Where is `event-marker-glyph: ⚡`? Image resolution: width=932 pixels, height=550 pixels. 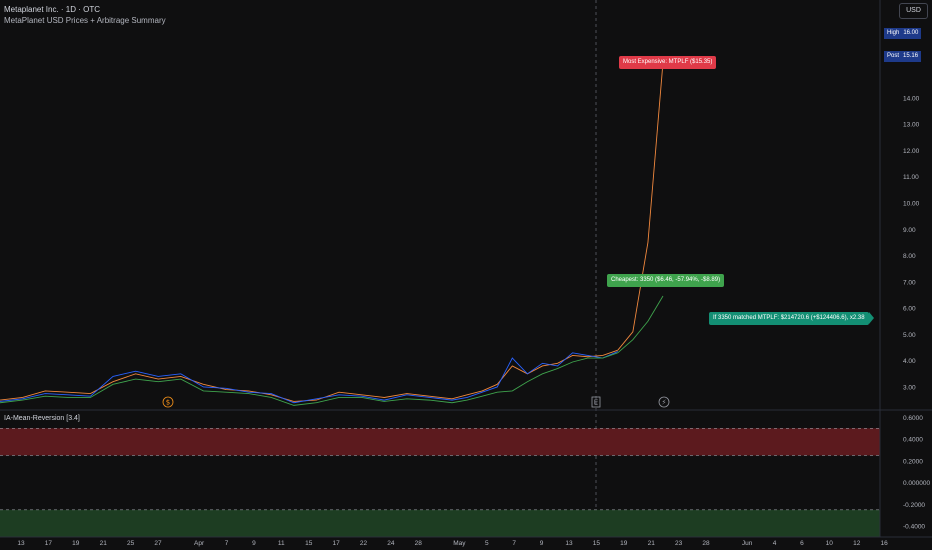
event-marker-glyph: ⚡ is located at coordinates (664, 403).